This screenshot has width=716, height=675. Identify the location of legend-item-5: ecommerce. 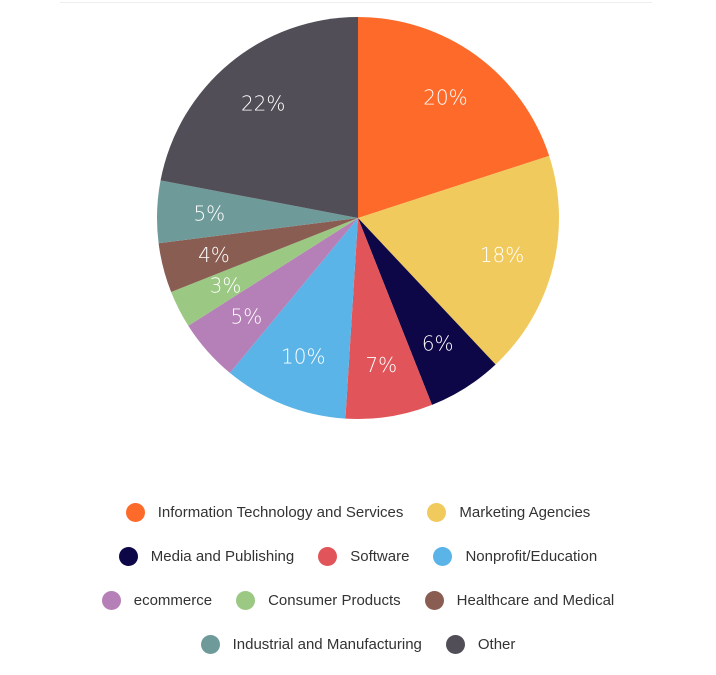
(157, 600).